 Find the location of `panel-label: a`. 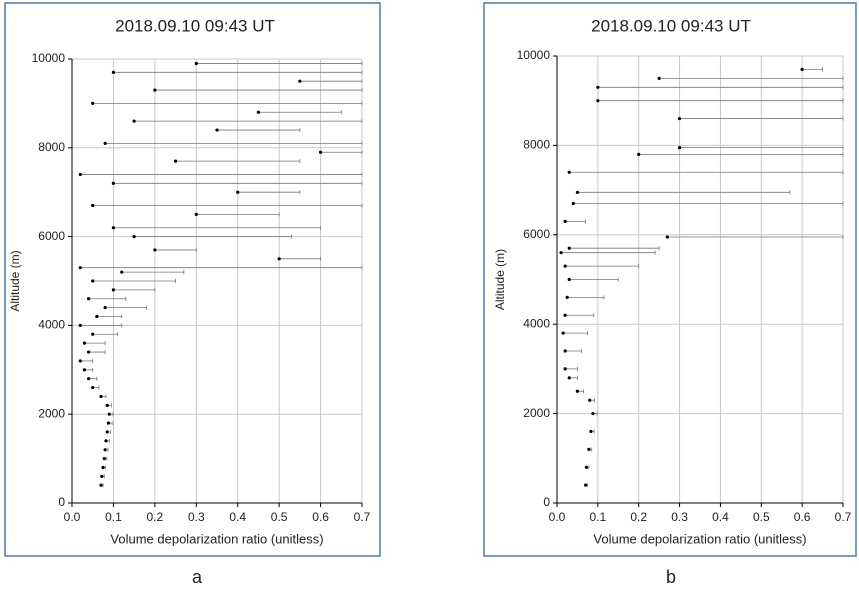

panel-label: a is located at coordinates (197, 577).